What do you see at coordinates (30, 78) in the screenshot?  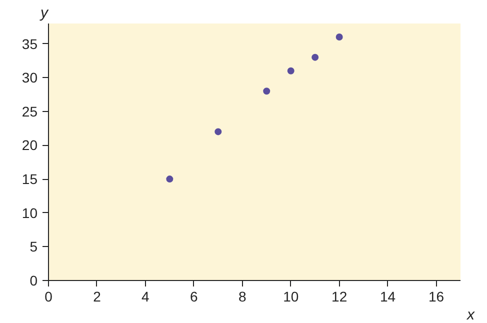 I see `y-tick-label: 30` at bounding box center [30, 78].